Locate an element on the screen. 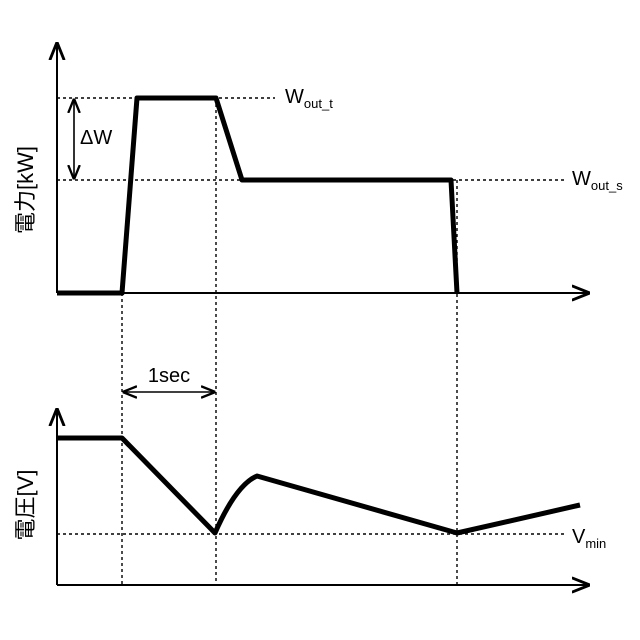 Image resolution: width=640 pixels, height=640 pixels. vmin-sub: min is located at coordinates (595, 543).